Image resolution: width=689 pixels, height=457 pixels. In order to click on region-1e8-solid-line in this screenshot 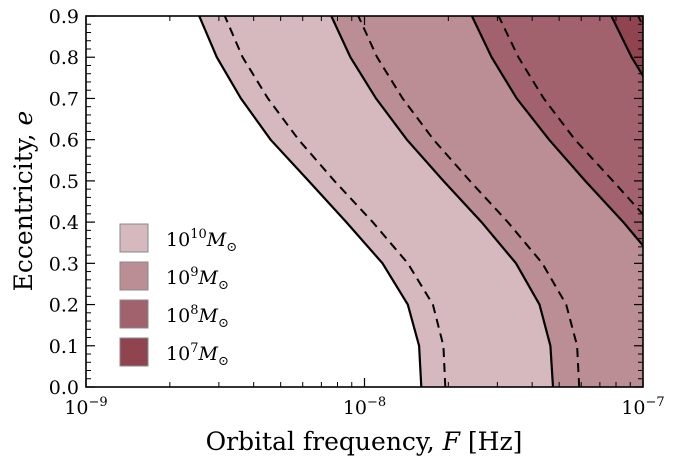, I will do `click(556, 132)`.